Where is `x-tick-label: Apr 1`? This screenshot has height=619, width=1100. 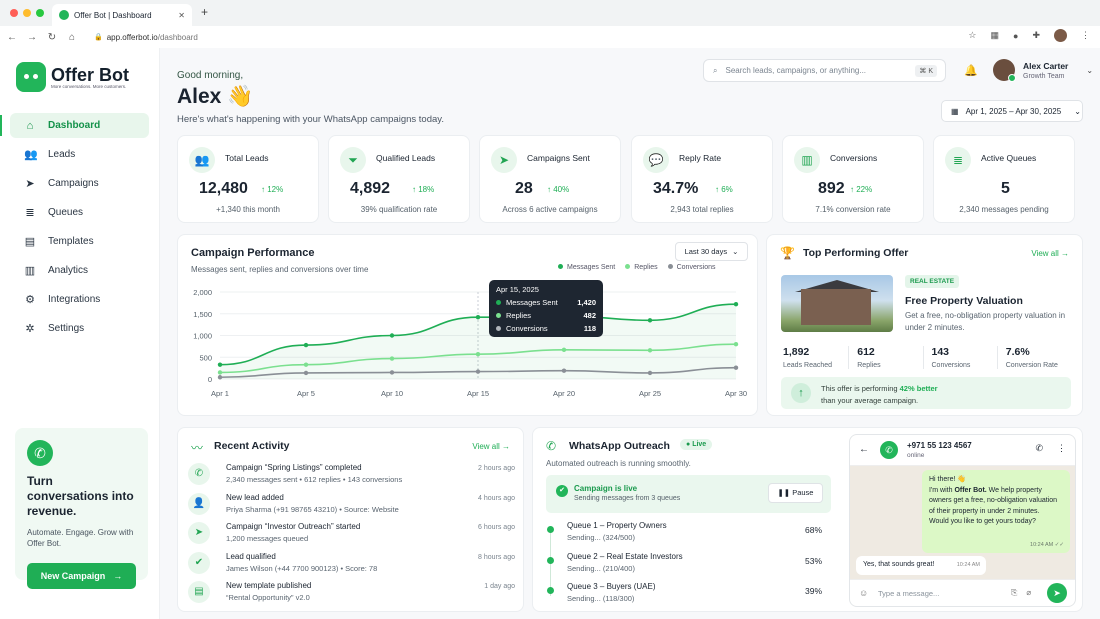 x-tick-label: Apr 1 is located at coordinates (220, 393).